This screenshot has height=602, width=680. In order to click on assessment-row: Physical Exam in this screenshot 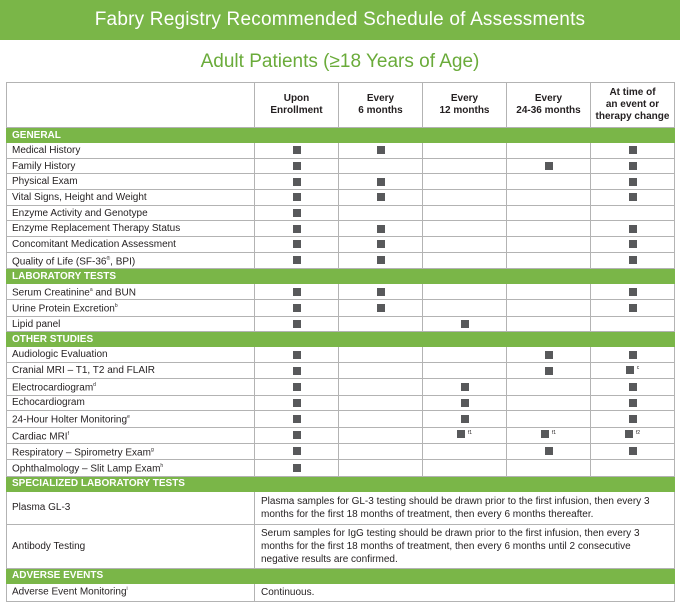, I will do `click(340, 182)`.